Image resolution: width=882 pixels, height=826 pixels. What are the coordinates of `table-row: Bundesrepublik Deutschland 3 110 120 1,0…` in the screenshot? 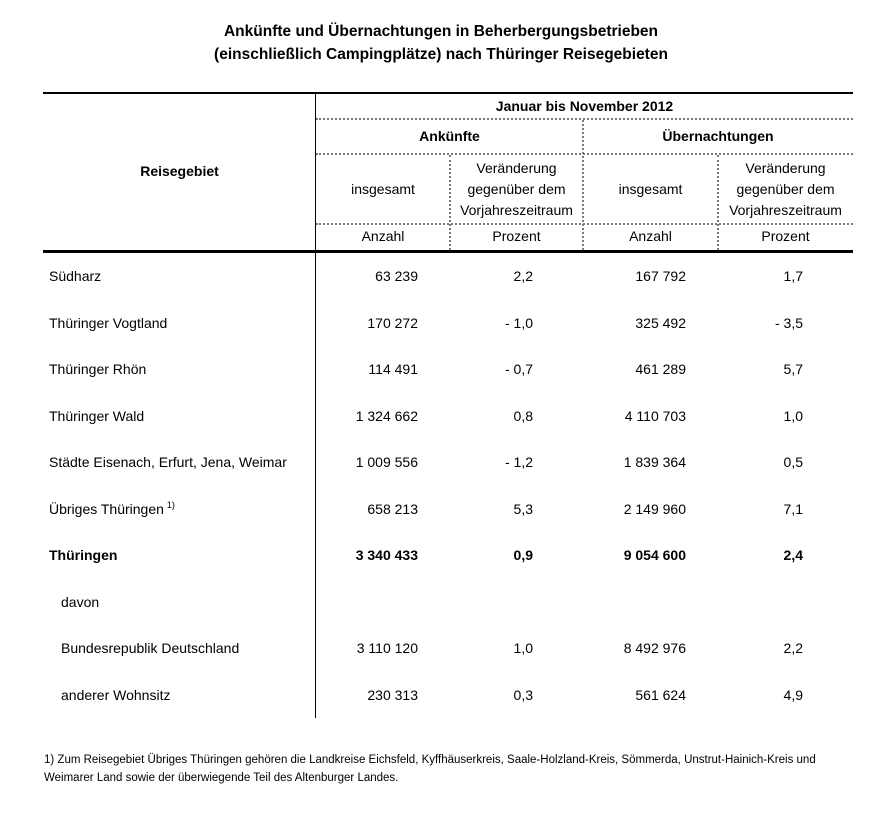 It's located at (448, 648).